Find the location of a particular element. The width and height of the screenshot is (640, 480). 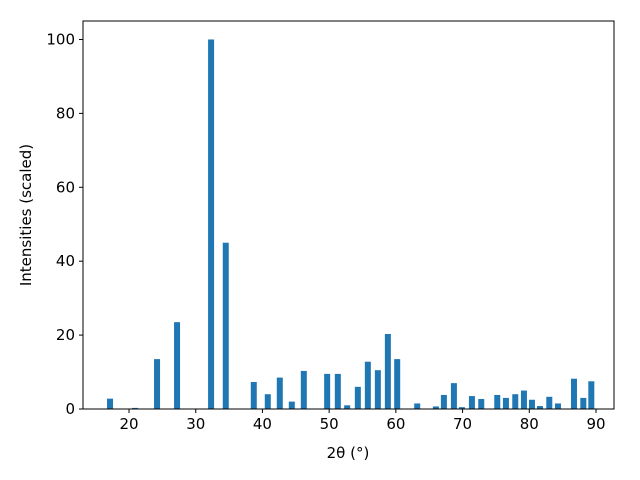

y-axis-label: Intensities (scaled) is located at coordinates (26, 215).